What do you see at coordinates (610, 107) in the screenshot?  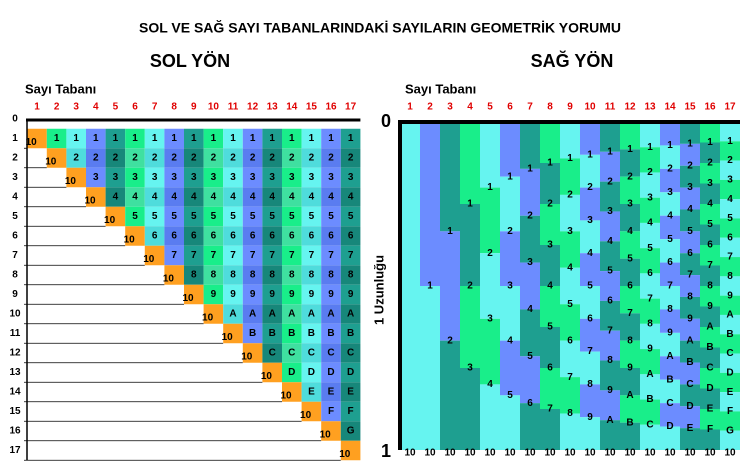 I see `column-header: 11` at bounding box center [610, 107].